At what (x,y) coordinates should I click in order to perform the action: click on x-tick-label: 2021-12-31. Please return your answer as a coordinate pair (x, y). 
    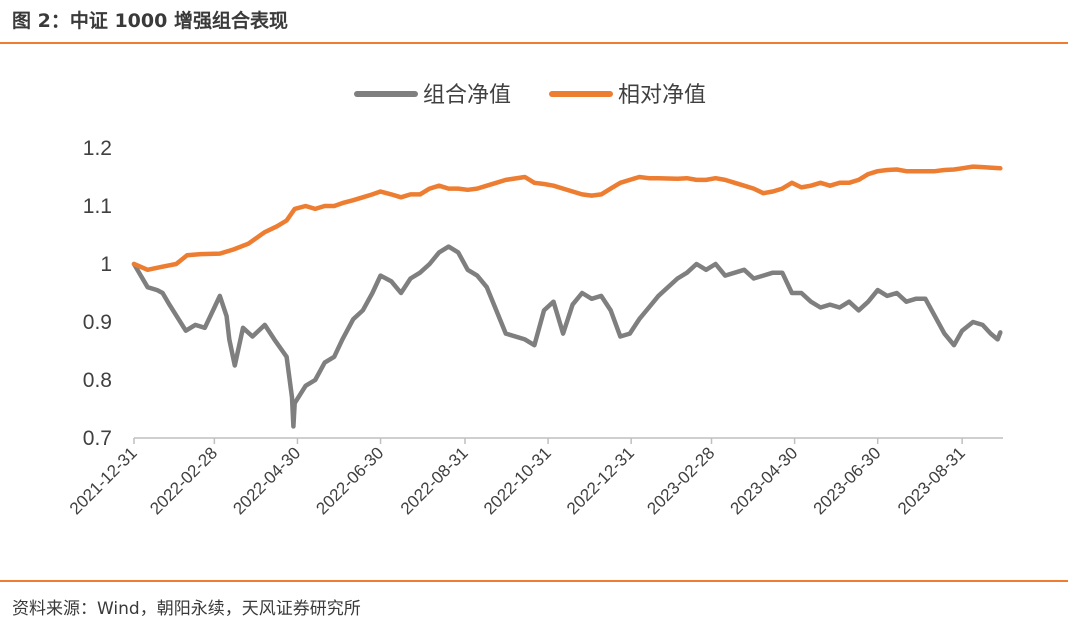
    Looking at the image, I should click on (103, 480).